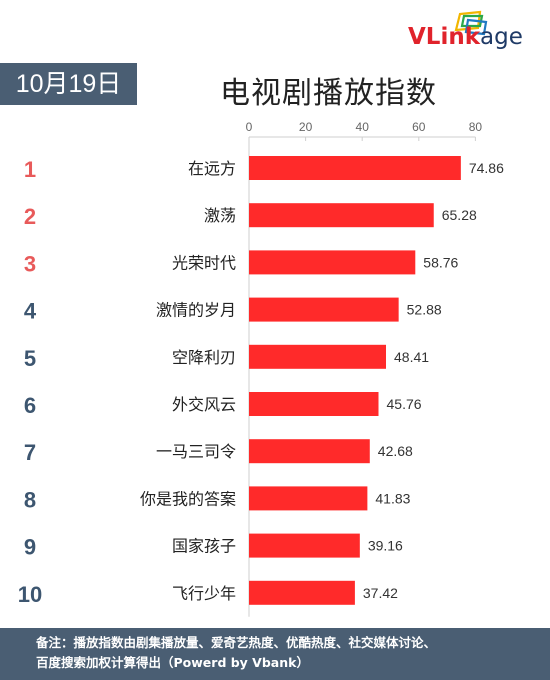 The width and height of the screenshot is (550, 680). Describe the element at coordinates (30, 405) in the screenshot. I see `rank-number: 6` at that location.